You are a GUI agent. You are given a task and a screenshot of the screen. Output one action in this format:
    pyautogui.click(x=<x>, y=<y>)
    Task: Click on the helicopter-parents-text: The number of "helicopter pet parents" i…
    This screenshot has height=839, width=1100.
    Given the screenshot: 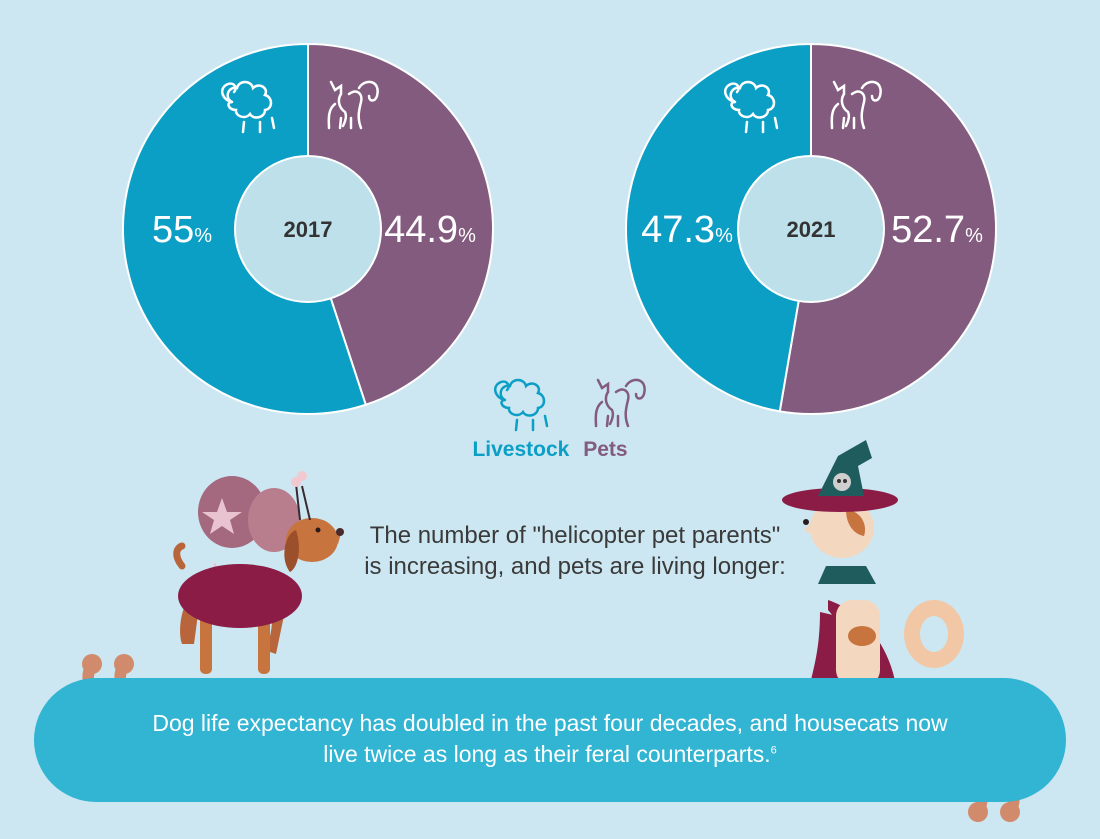 What is the action you would take?
    pyautogui.click(x=575, y=551)
    